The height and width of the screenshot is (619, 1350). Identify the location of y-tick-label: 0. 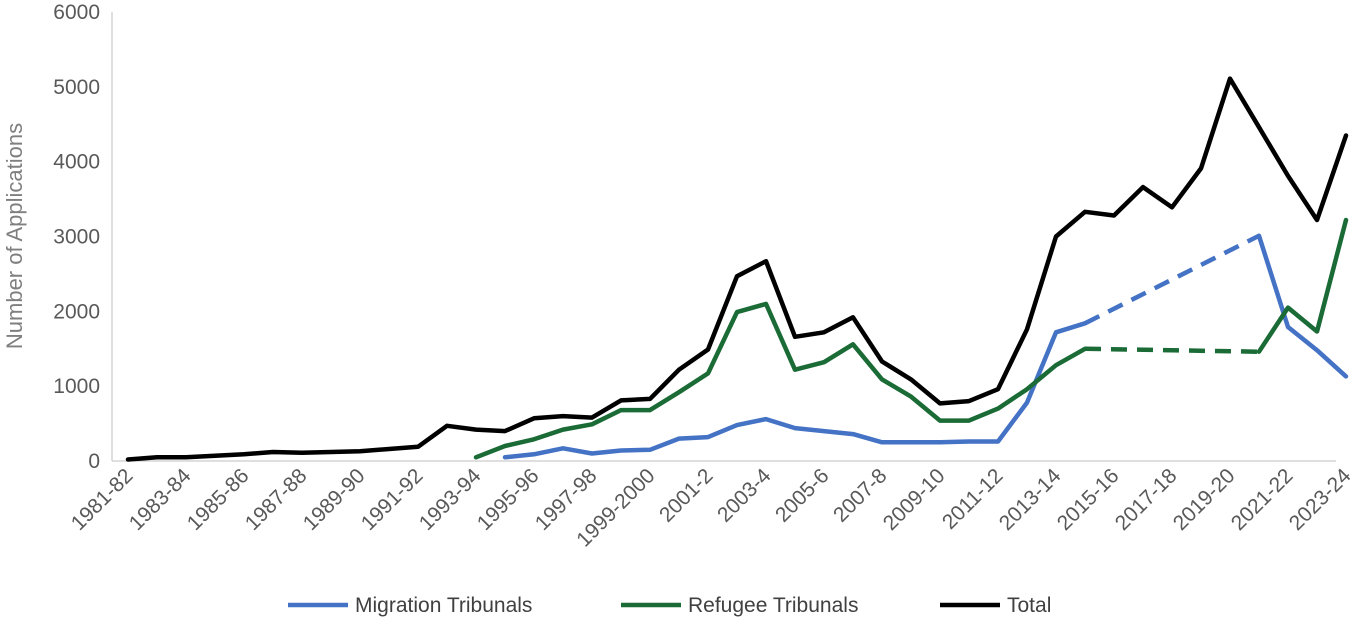
(94, 461).